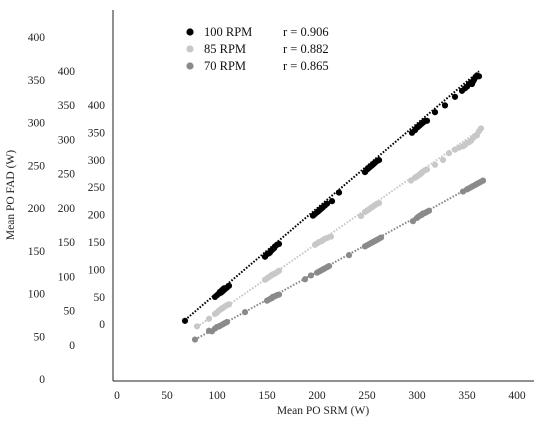 Image resolution: width=550 pixels, height=426 pixels. What do you see at coordinates (228, 32) in the screenshot?
I see `legend-series-name: 100 RPM` at bounding box center [228, 32].